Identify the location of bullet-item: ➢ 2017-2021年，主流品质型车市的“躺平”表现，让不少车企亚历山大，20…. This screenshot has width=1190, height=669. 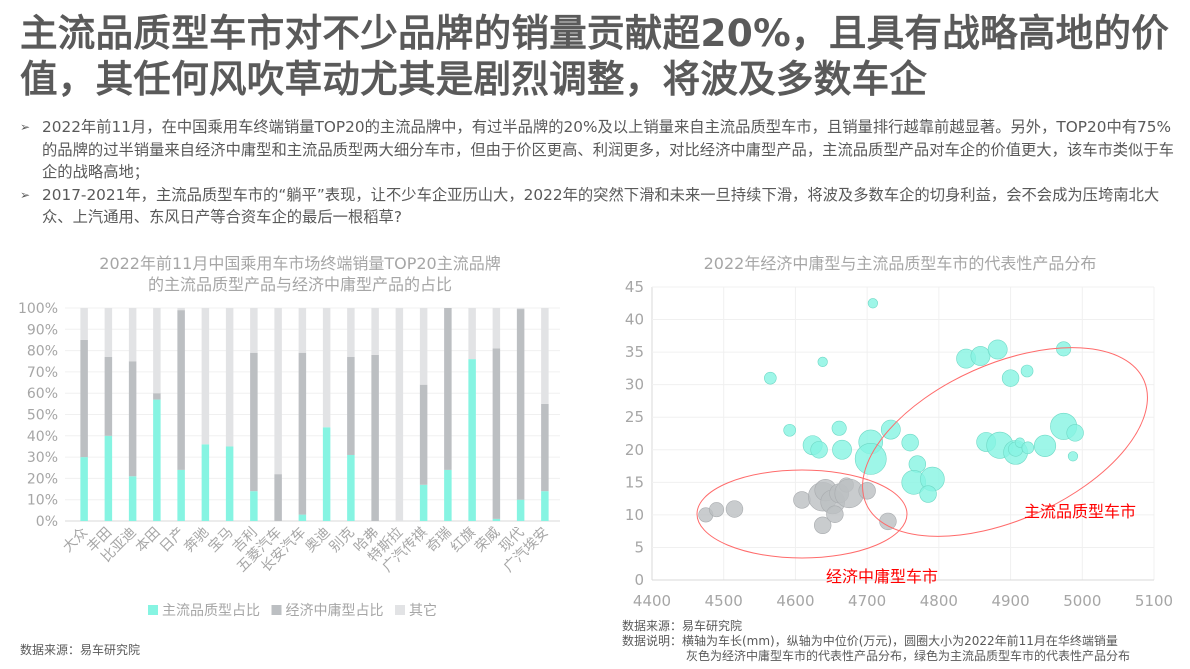
(600, 206).